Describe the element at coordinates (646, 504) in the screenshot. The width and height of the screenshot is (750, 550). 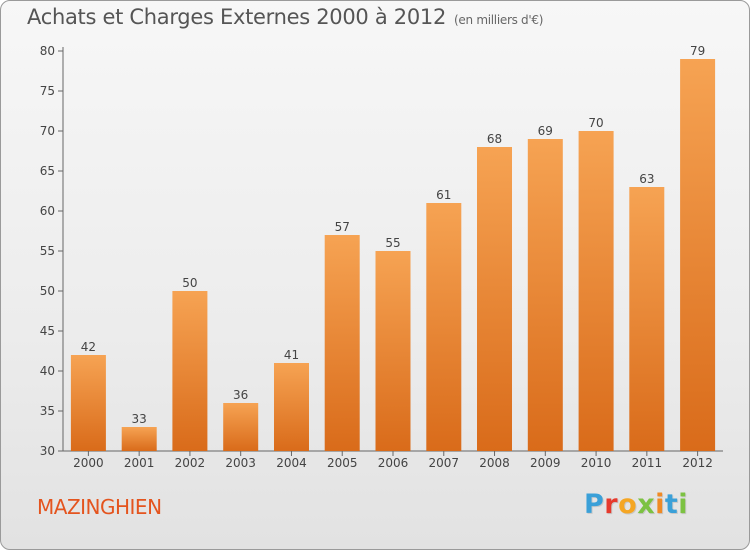
I see `brand-letter: x` at that location.